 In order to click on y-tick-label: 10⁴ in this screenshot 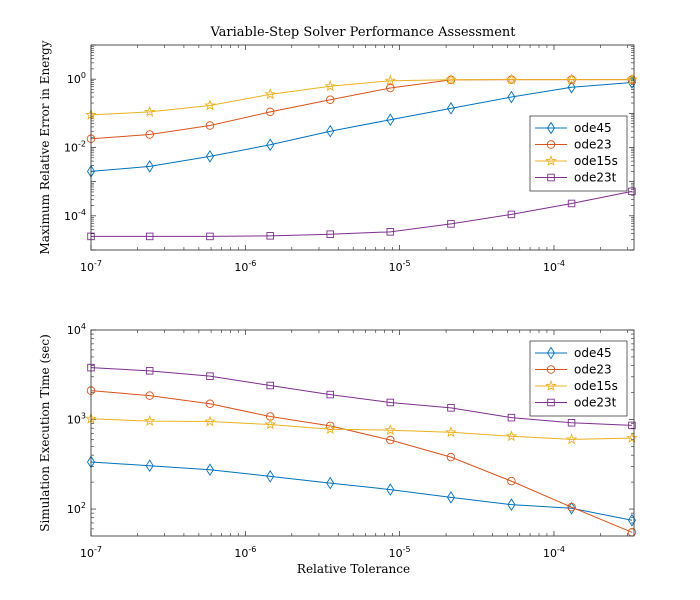, I will do `click(76, 329)`.